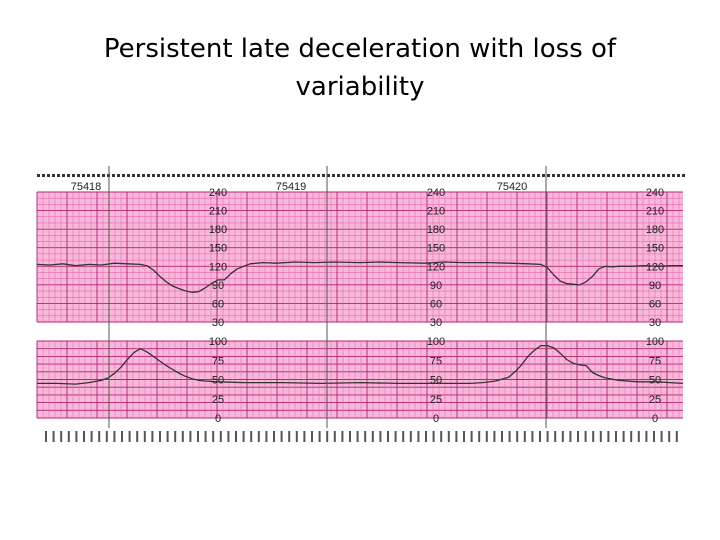 Image resolution: width=720 pixels, height=540 pixels. I want to click on fhr-tick-label: 30, so click(218, 323).